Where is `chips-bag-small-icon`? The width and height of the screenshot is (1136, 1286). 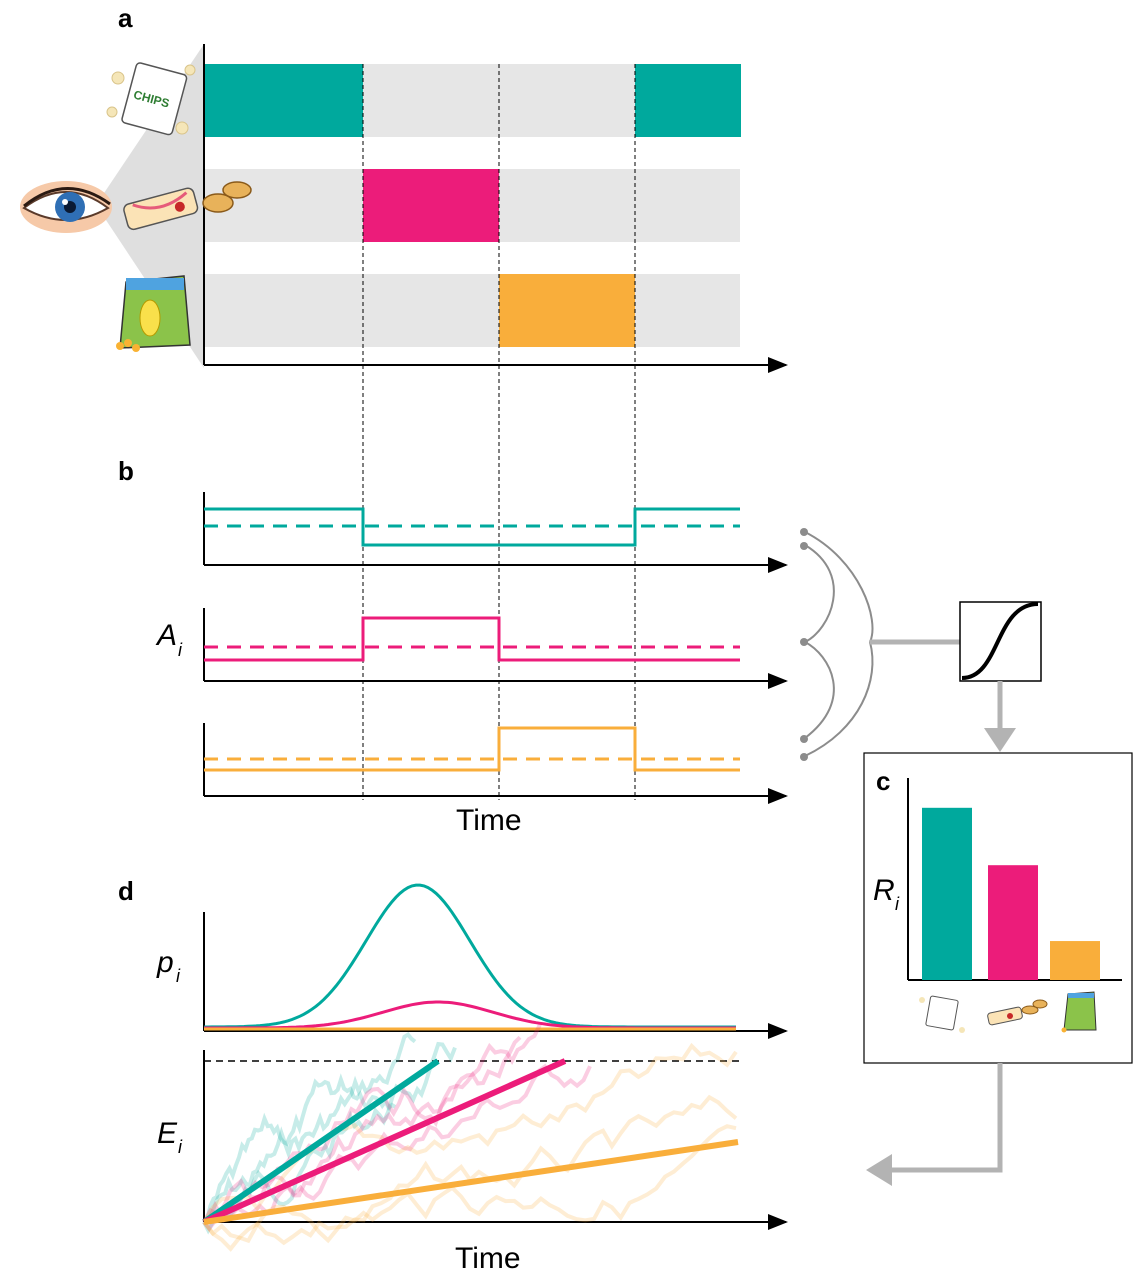
chips-bag-small-icon is located at coordinates (942, 1014).